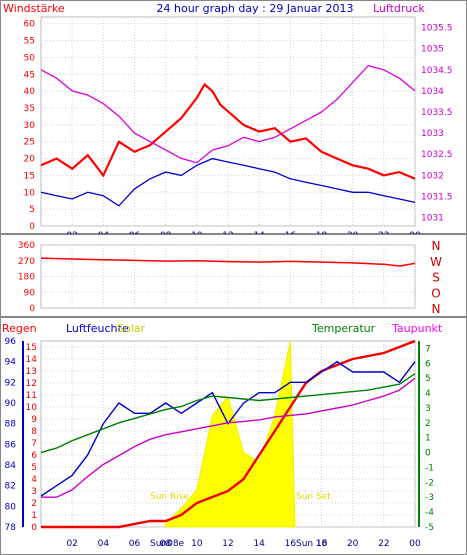  I want to click on climate-x-tick-label: 04, so click(104, 544).